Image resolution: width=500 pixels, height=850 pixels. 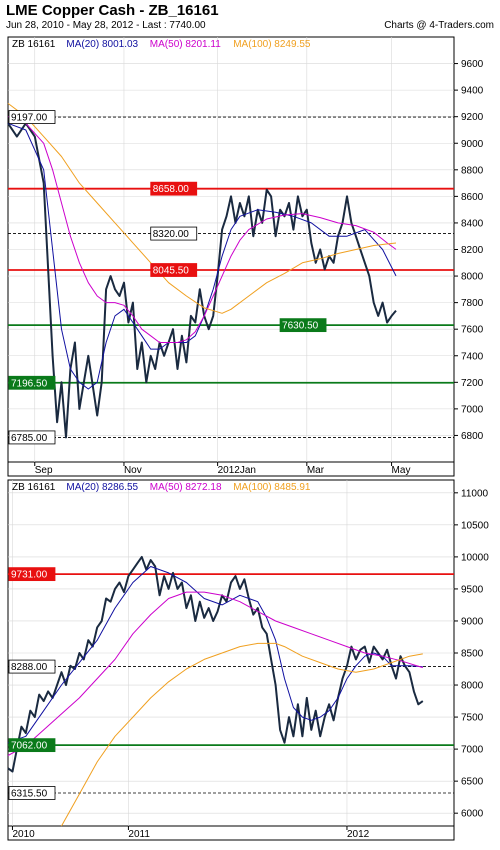 What do you see at coordinates (475, 493) in the screenshot?
I see `bottom-y-tick-label: 11000` at bounding box center [475, 493].